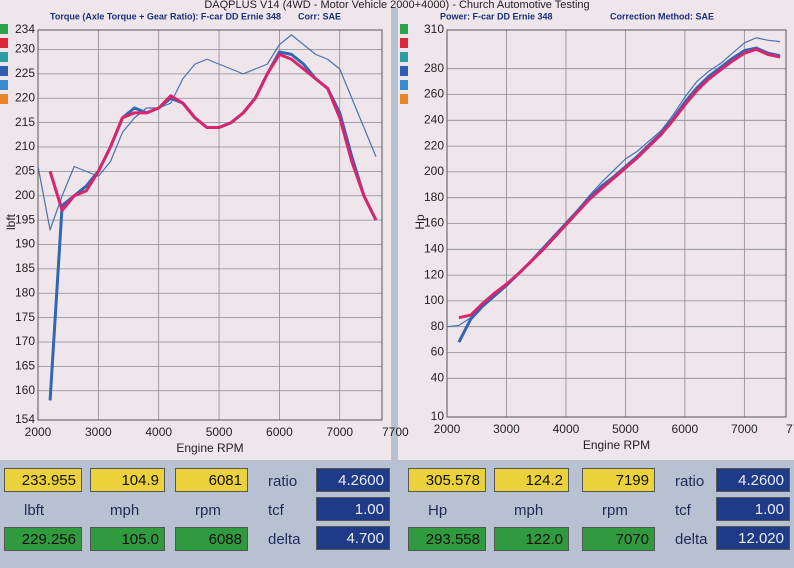 Image resolution: width=794 pixels, height=568 pixels. Describe the element at coordinates (25, 219) in the screenshot. I see `y-tick-label: 195` at that location.